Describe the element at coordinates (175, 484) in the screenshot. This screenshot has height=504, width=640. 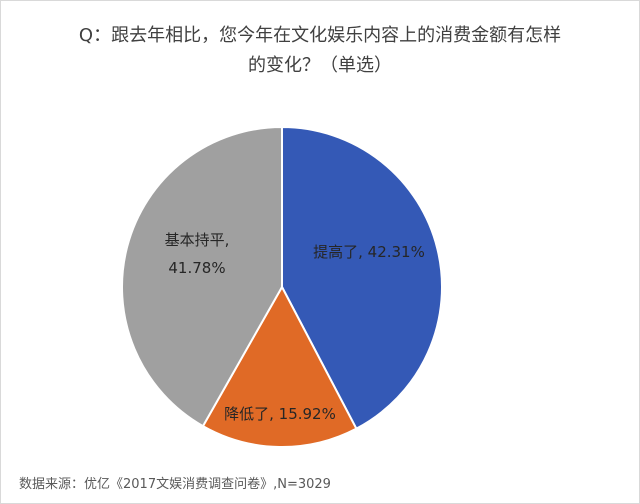
I see `data-source-note: 数据来源：优亿《2017文娱消费调查问卷》,N=3029` at that location.